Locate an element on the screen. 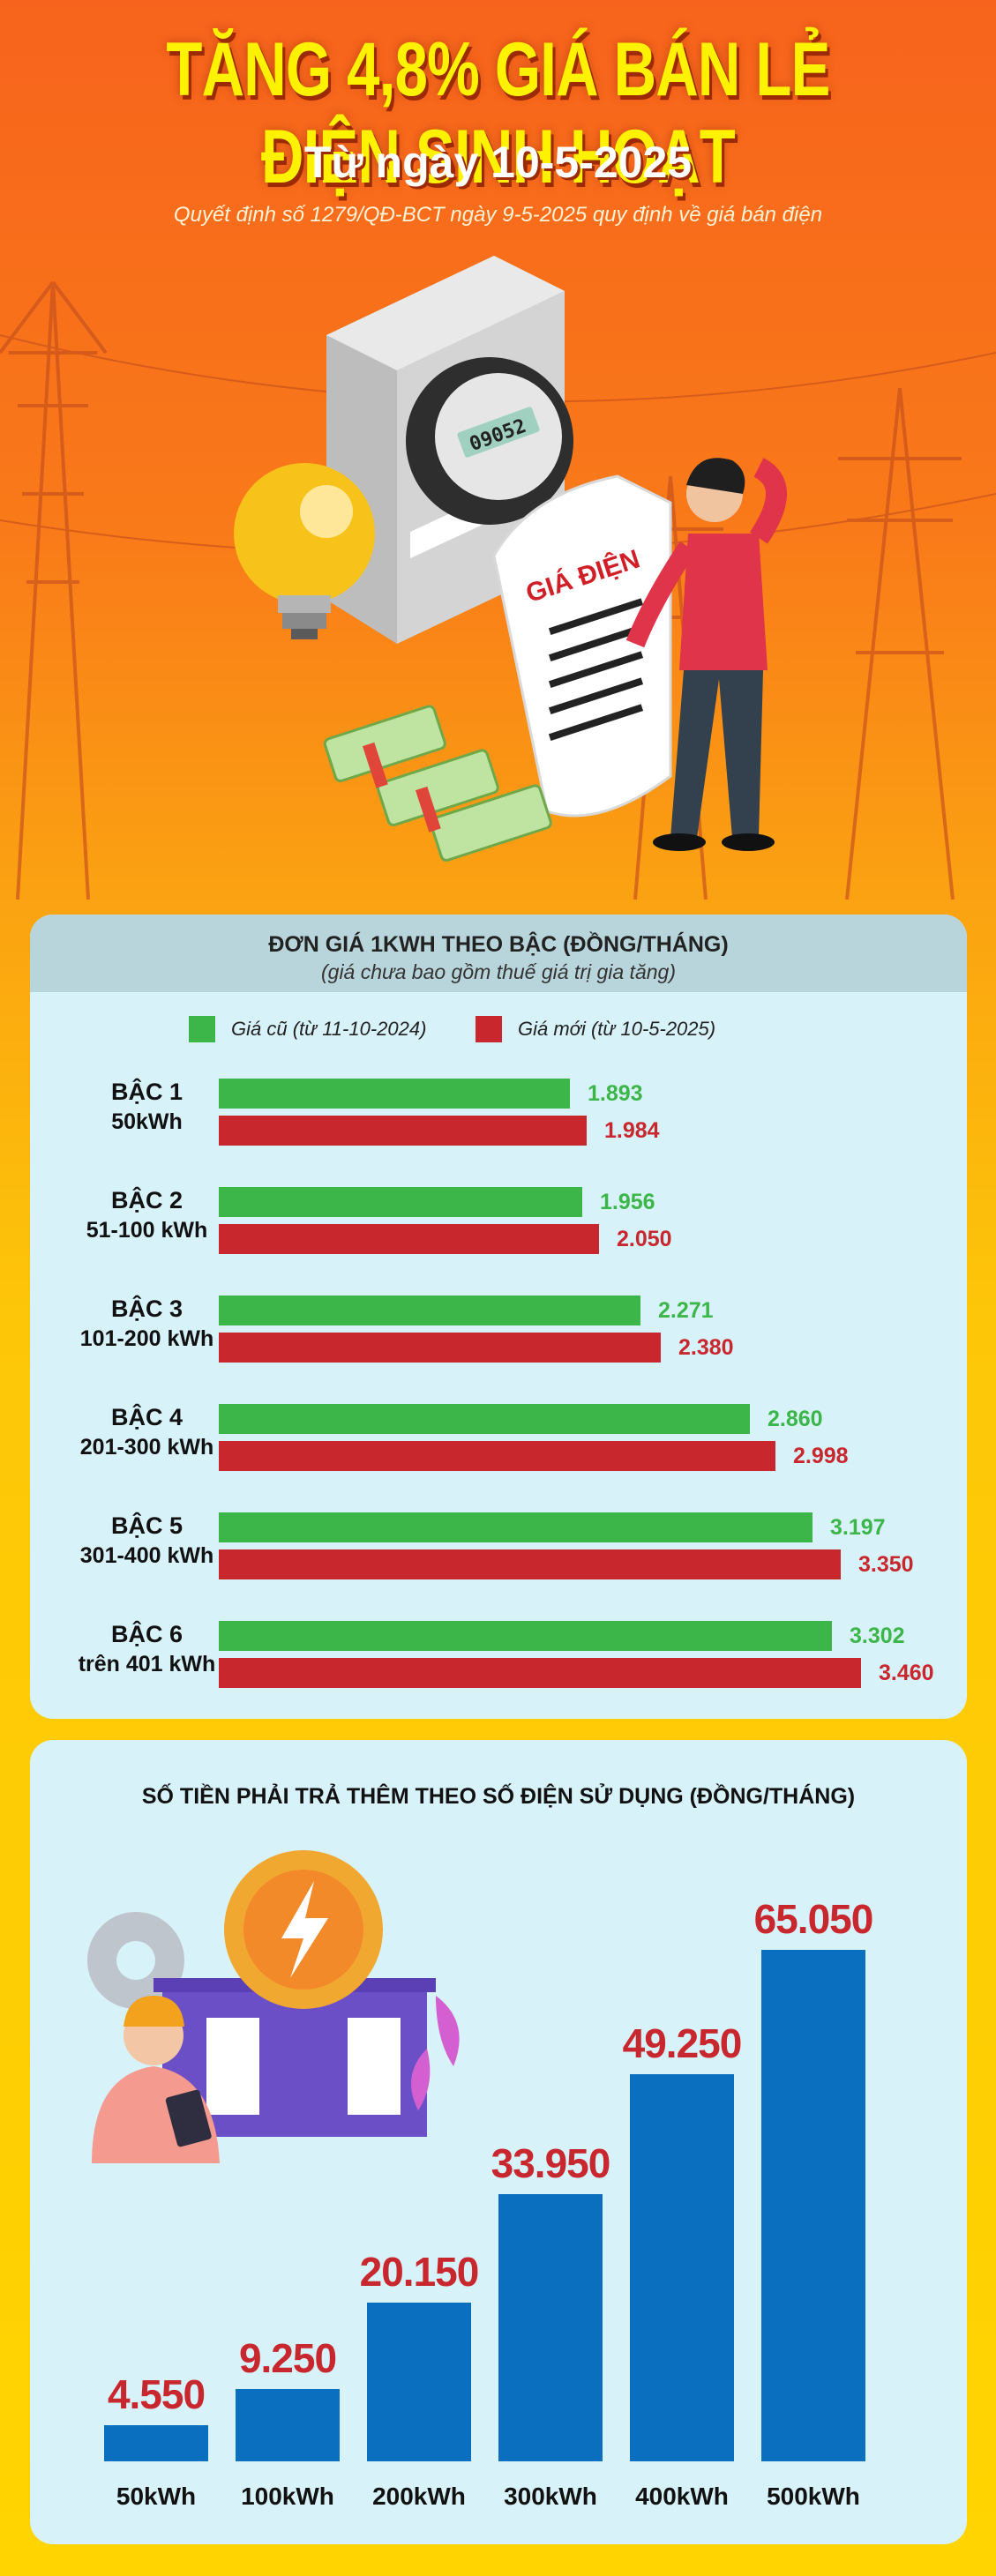 This screenshot has width=996, height=2576. tier-label: BẬC 3 101-200 kWh is located at coordinates (147, 1324).